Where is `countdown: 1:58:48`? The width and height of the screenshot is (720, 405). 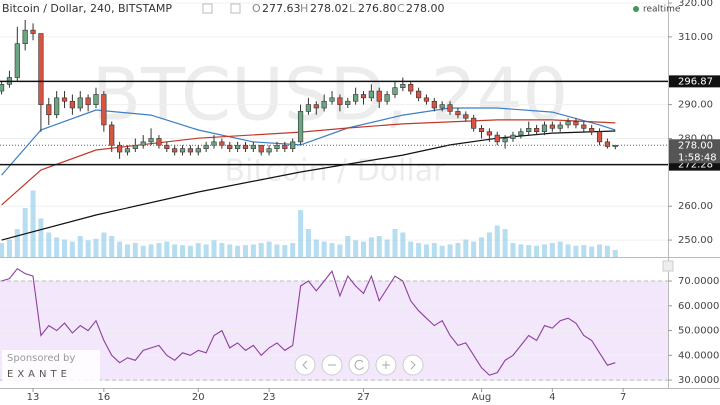
countdown: 1:58:48 is located at coordinates (697, 157).